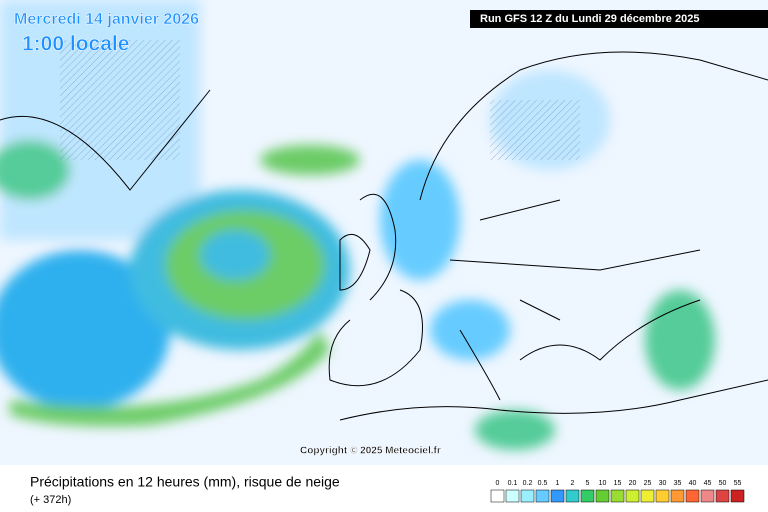 The image size is (768, 512). I want to click on forecast-date: Mercredi 14 janvier 2026, so click(106, 19).